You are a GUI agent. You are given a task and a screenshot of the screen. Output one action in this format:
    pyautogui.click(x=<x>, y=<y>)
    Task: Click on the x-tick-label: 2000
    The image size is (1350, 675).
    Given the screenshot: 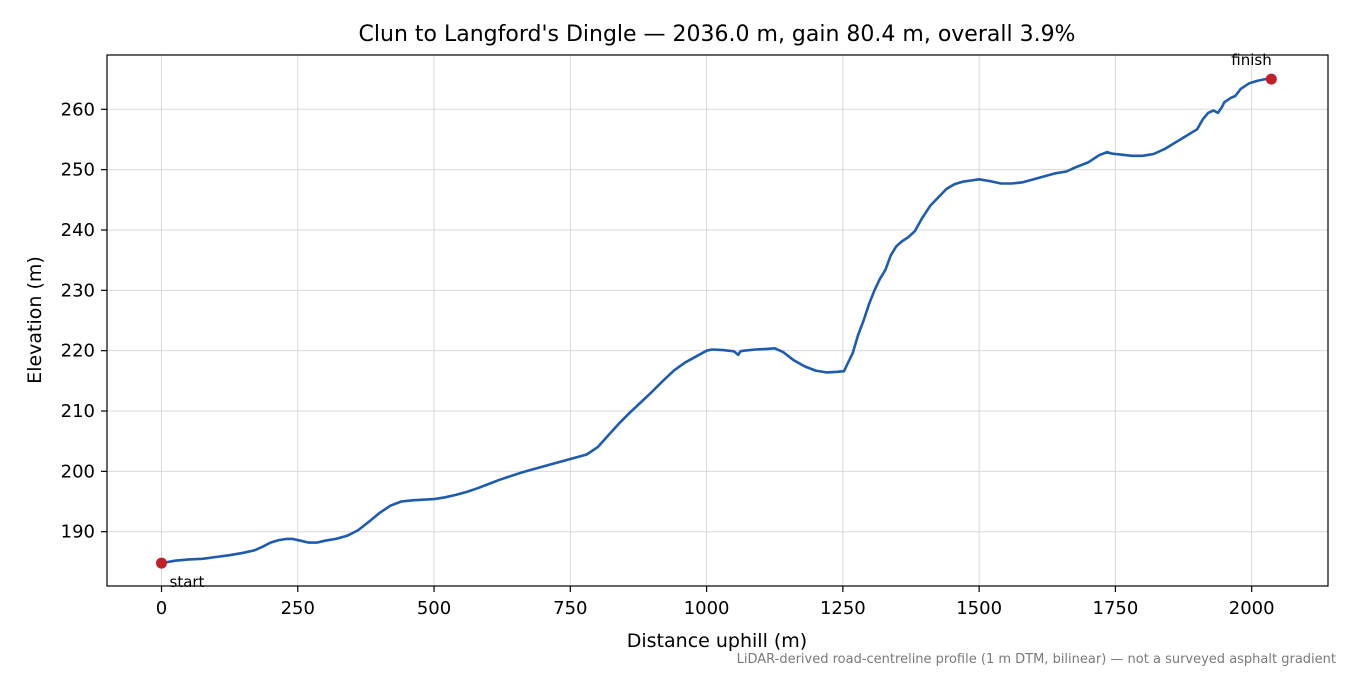 What is the action you would take?
    pyautogui.click(x=1252, y=608)
    